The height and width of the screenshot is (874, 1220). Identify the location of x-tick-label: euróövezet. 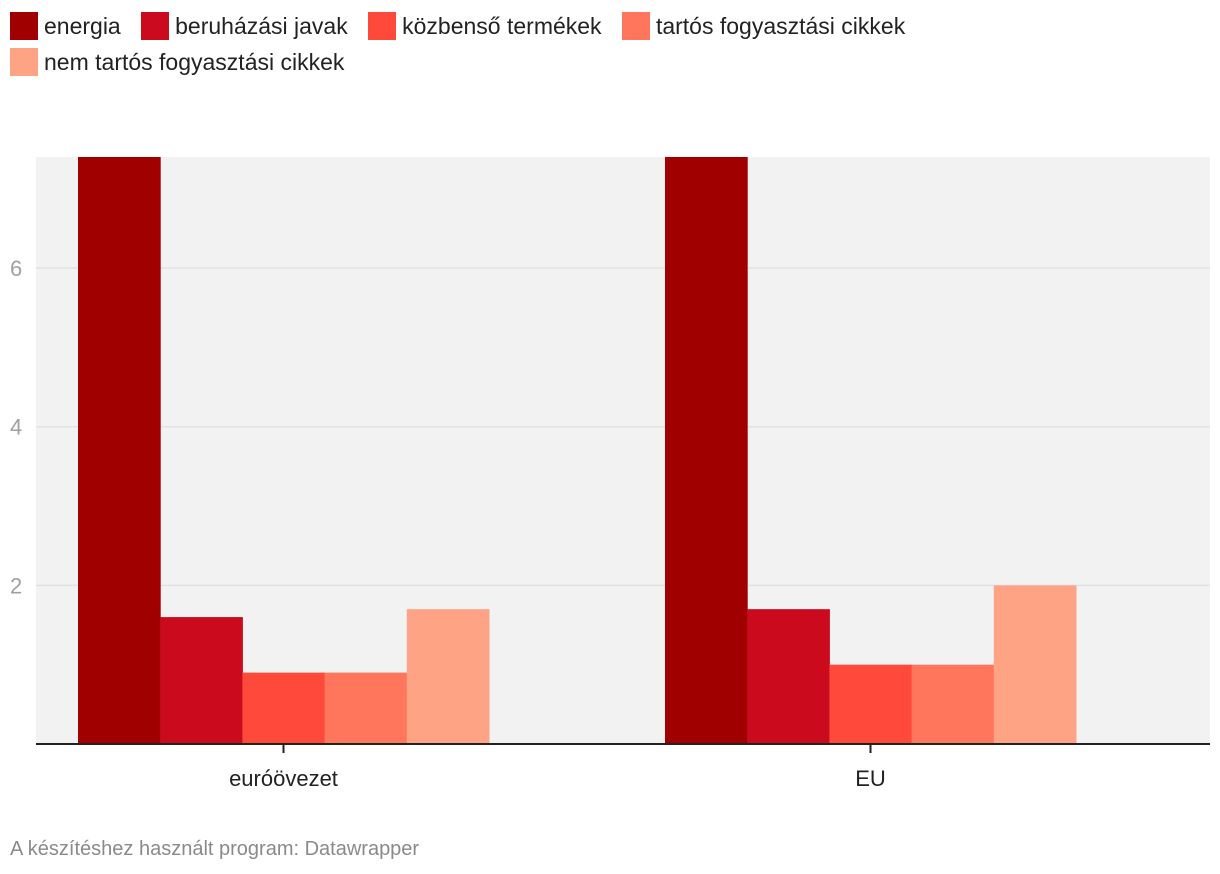
(283, 778).